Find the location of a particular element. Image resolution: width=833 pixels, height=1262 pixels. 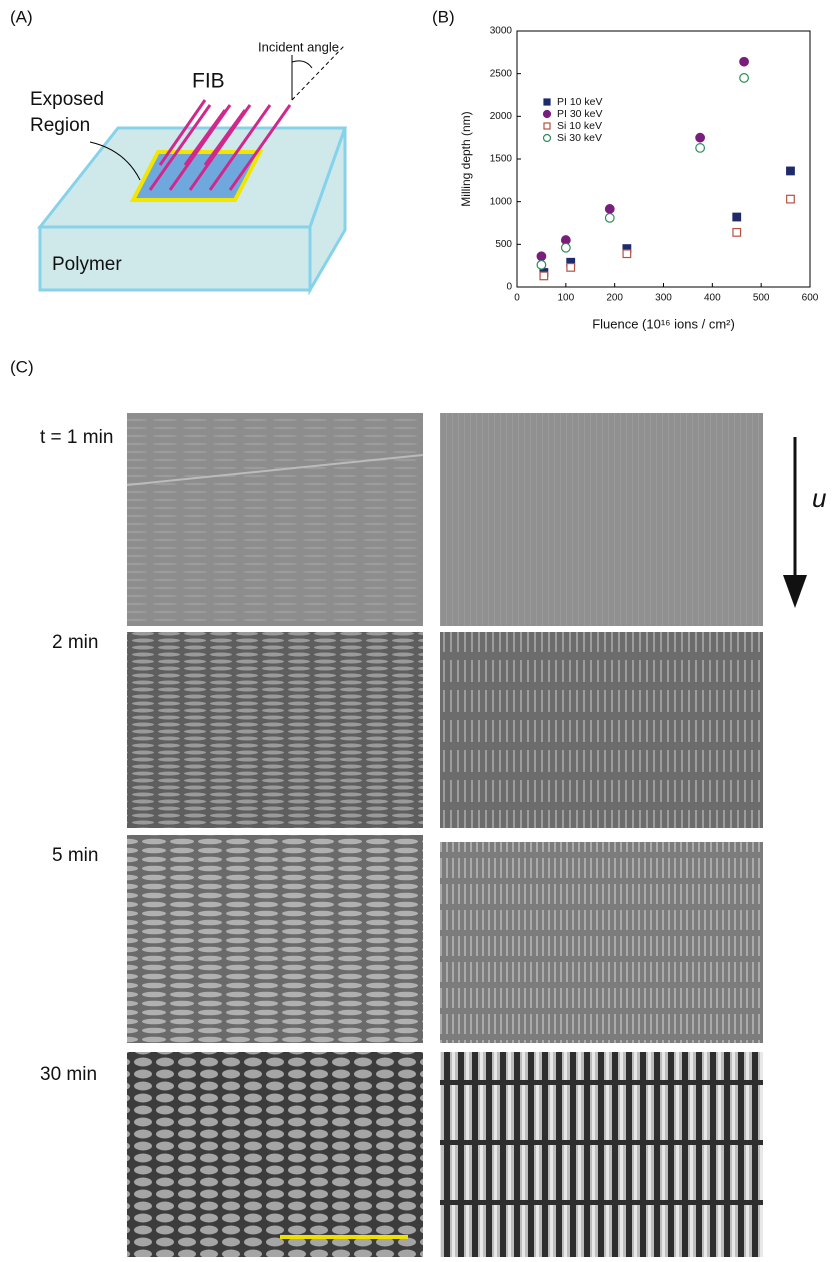

y-tick-label: 0 is located at coordinates (509, 287).